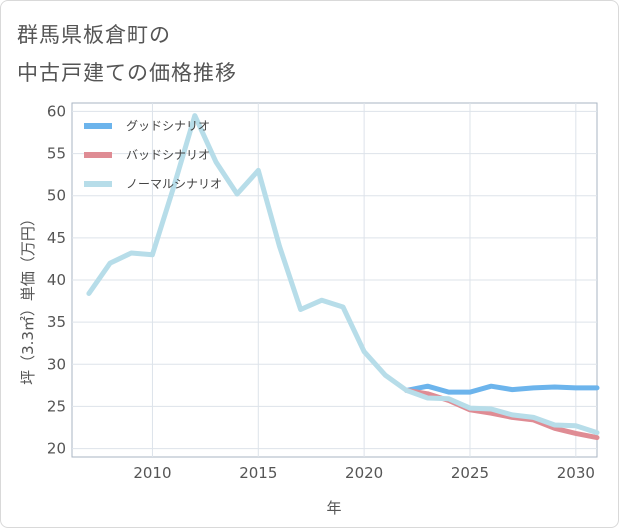  What do you see at coordinates (94, 35) in the screenshot?
I see `chart-title-line1: 群馬県板倉町の` at bounding box center [94, 35].